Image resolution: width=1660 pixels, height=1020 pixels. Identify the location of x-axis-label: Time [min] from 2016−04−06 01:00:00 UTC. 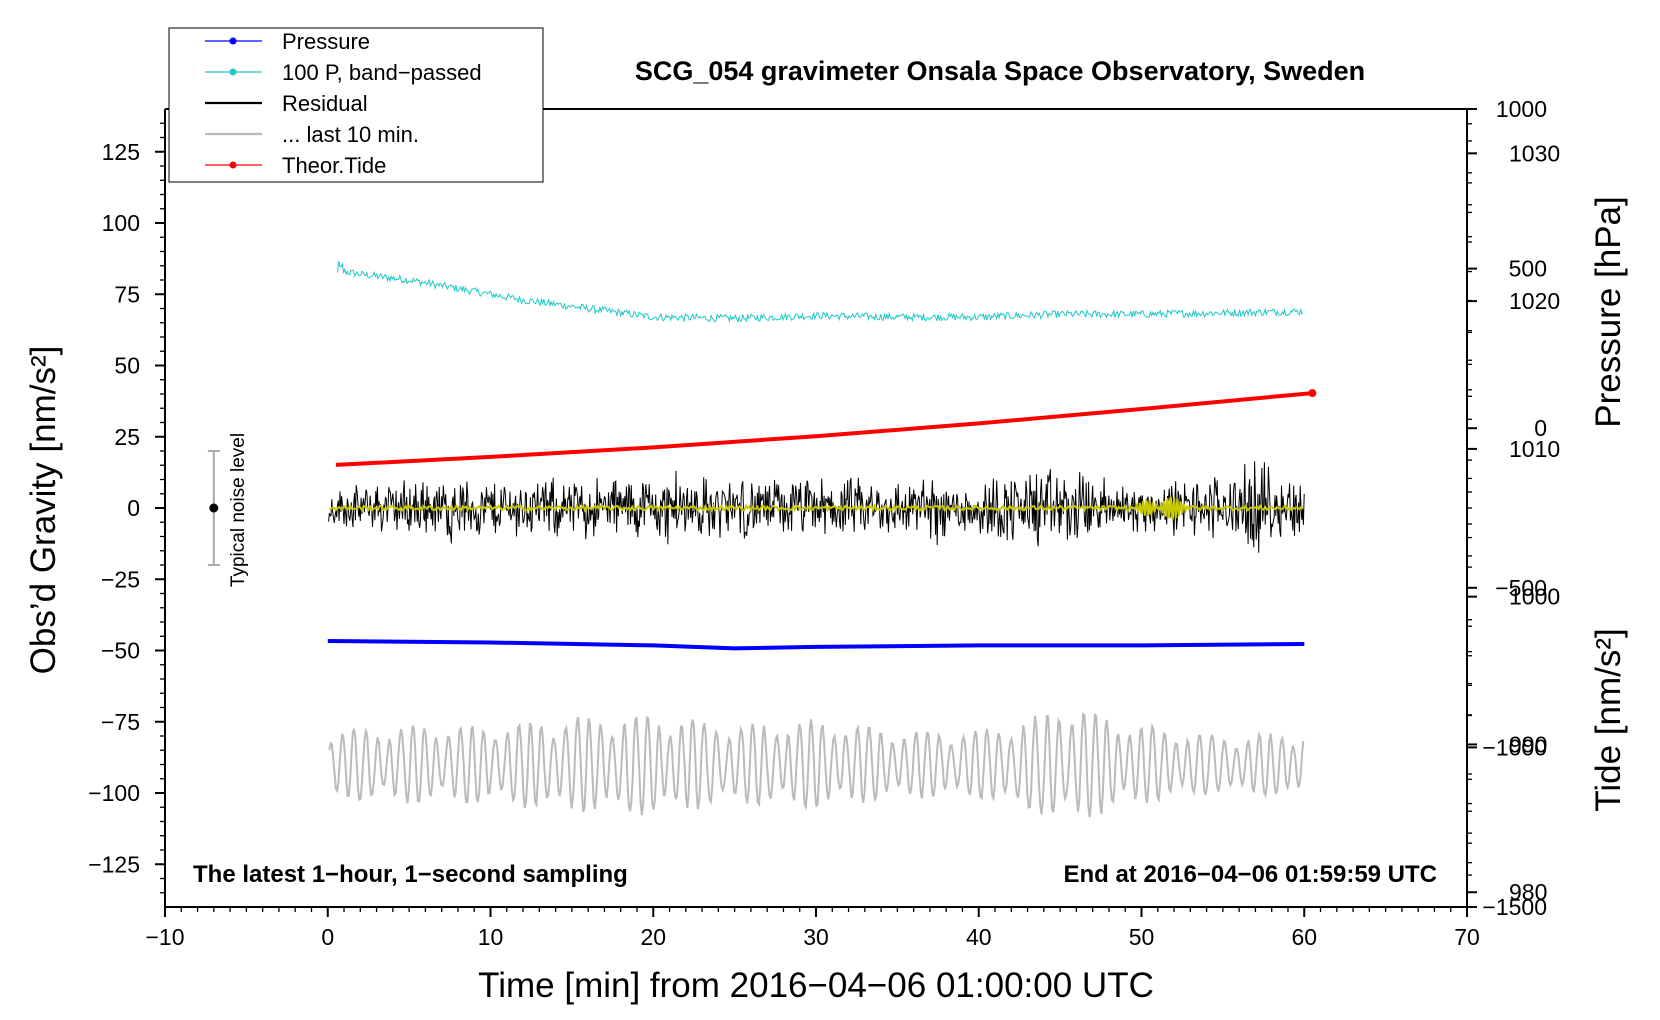
(816, 985).